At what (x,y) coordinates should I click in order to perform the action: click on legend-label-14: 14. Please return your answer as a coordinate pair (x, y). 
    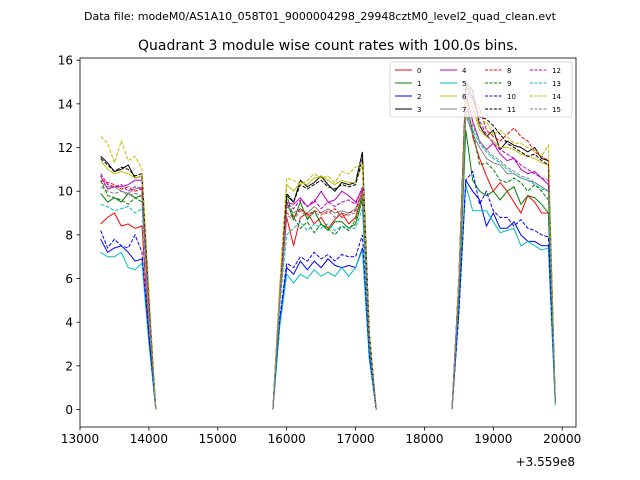
    Looking at the image, I should click on (556, 97).